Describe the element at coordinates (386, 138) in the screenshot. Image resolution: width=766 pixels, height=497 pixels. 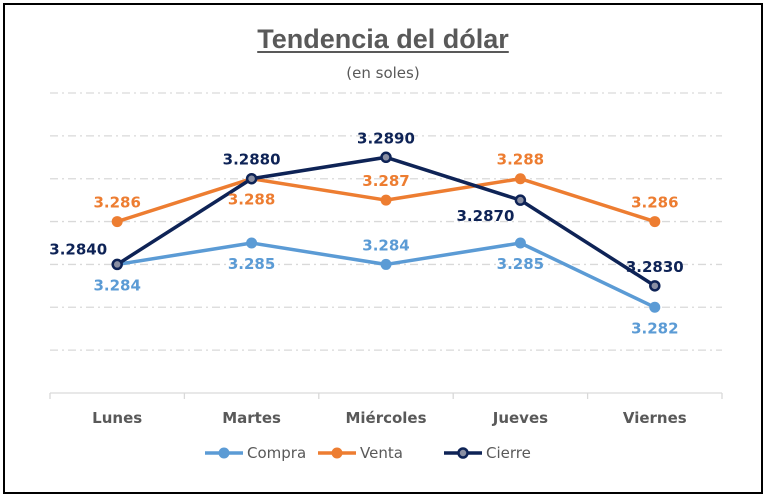
I see `data-label-cierre: 3.2890` at that location.